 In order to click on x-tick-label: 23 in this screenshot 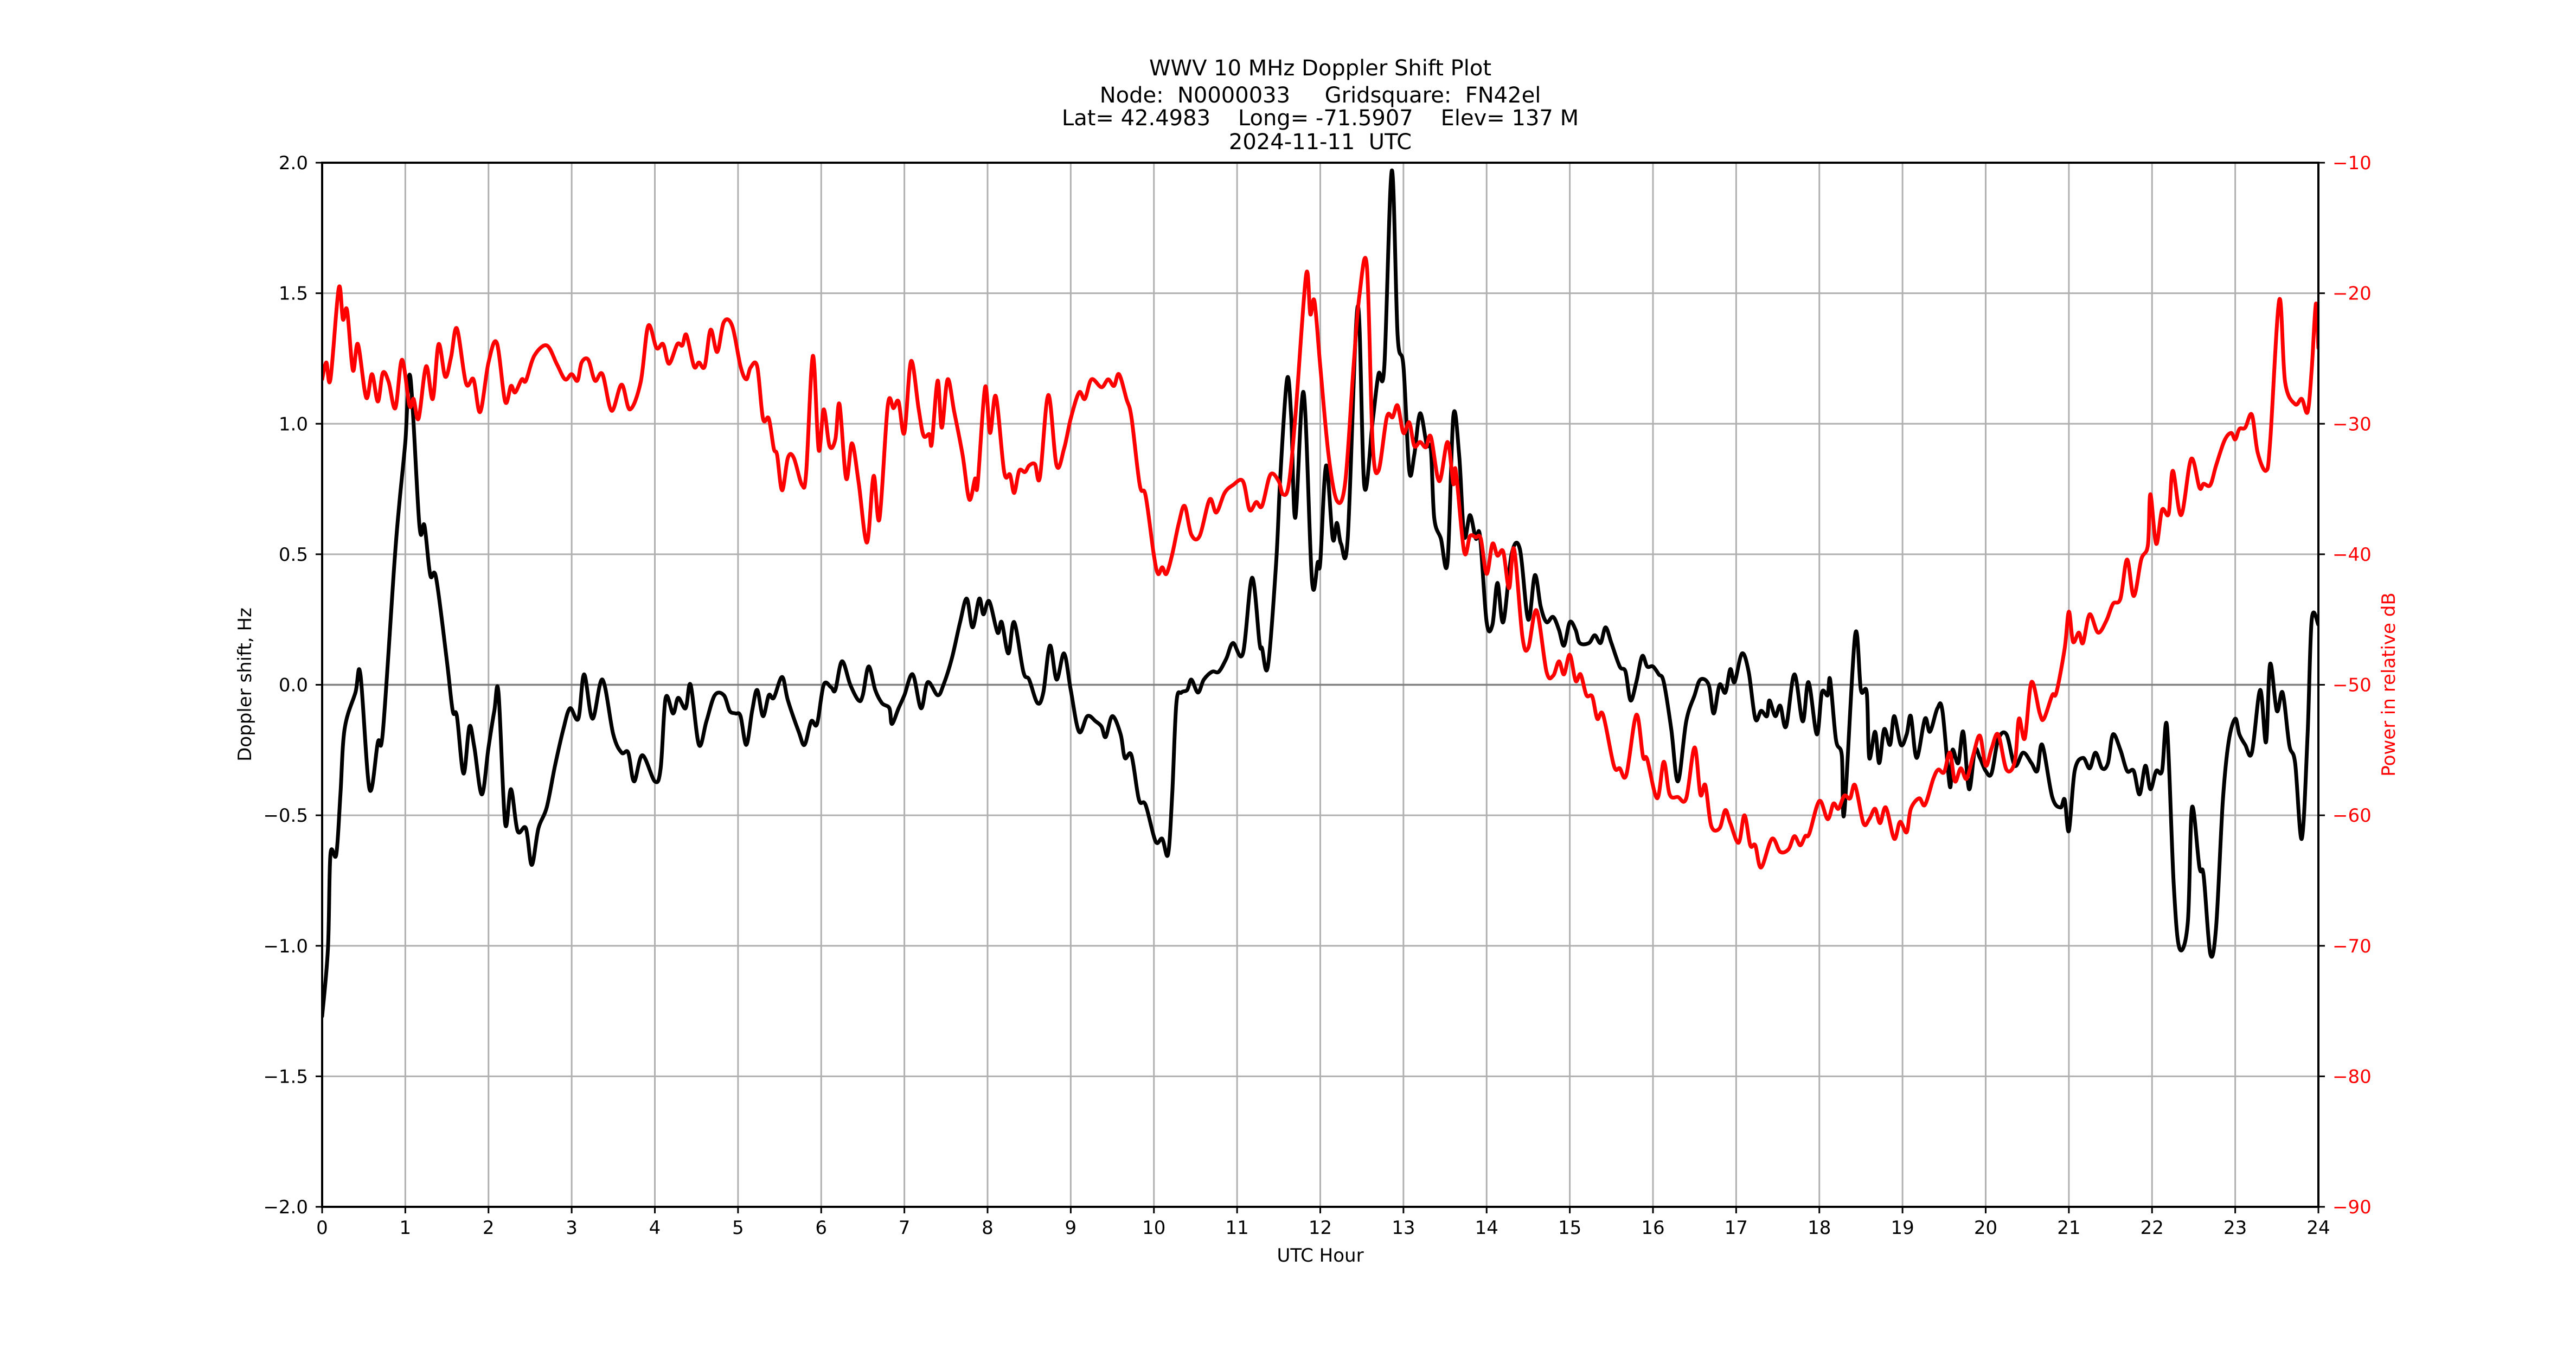, I will do `click(2235, 1228)`.